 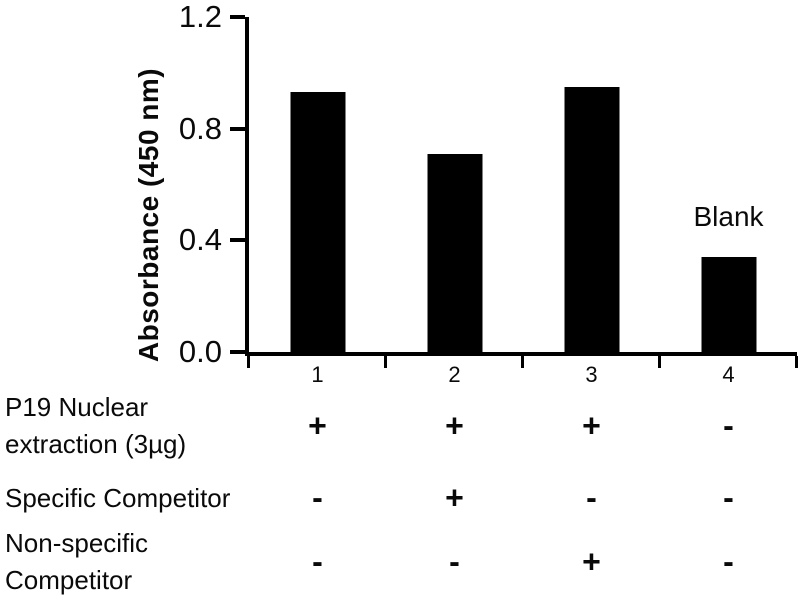 I want to click on condition-row: P19 Nuclear extraction (3µg) + + + -, so click(x=400, y=426).